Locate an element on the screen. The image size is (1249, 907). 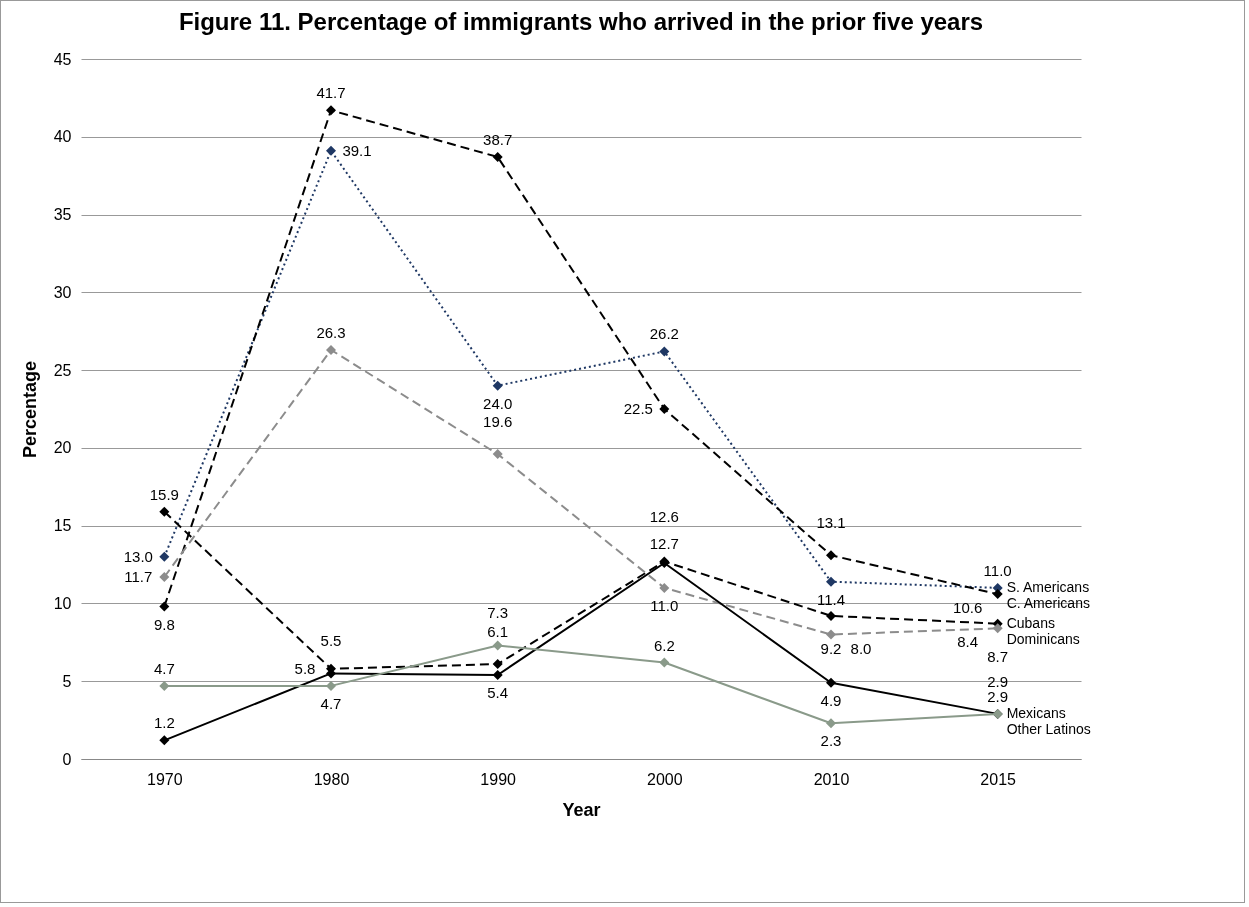
data-label: 11.4 is located at coordinates (831, 599).